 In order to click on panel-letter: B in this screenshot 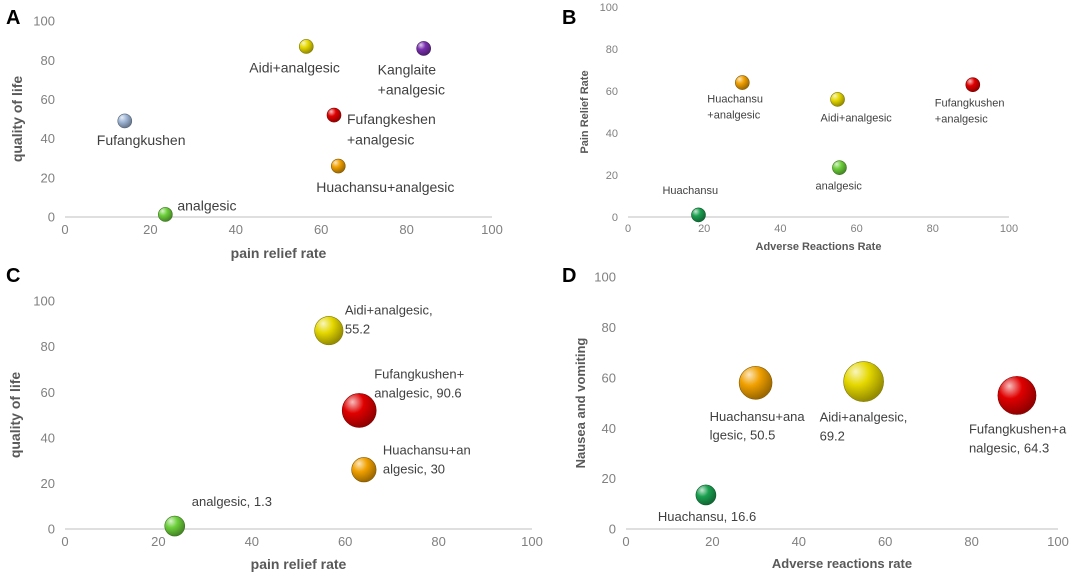, I will do `click(569, 18)`.